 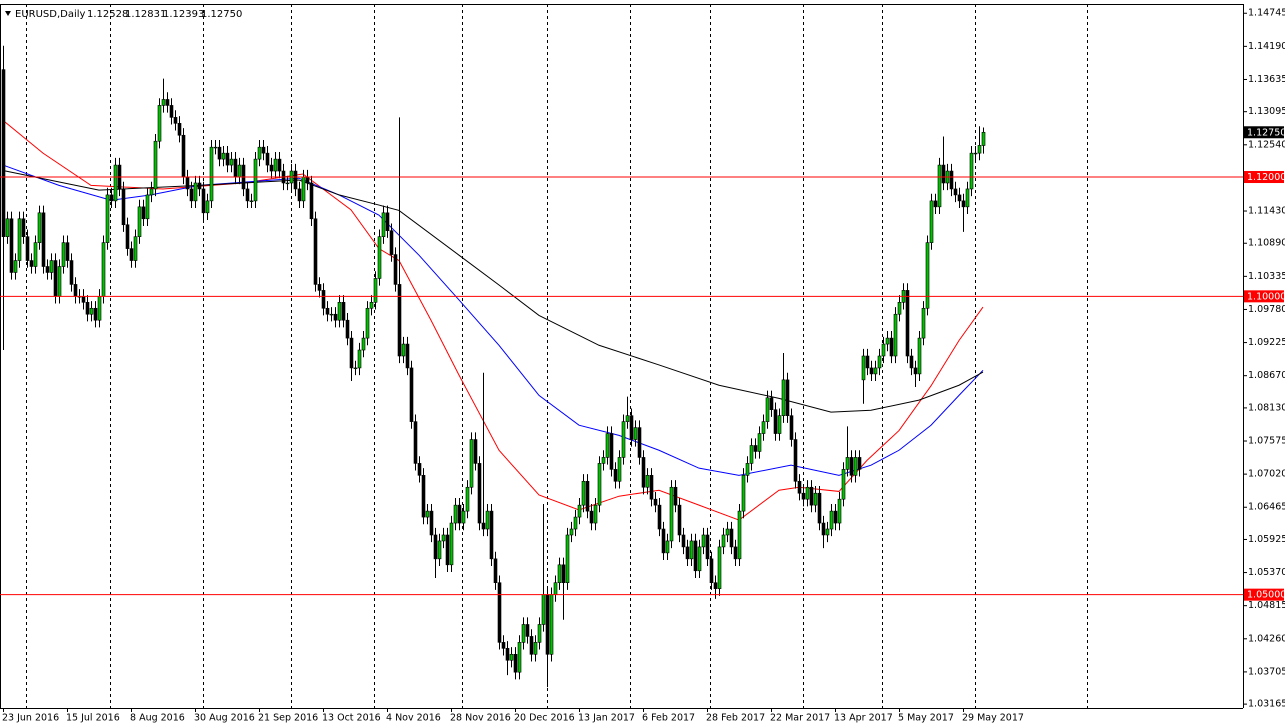 What do you see at coordinates (50, 14) in the screenshot?
I see `symbol-label: EURUSD,Daily` at bounding box center [50, 14].